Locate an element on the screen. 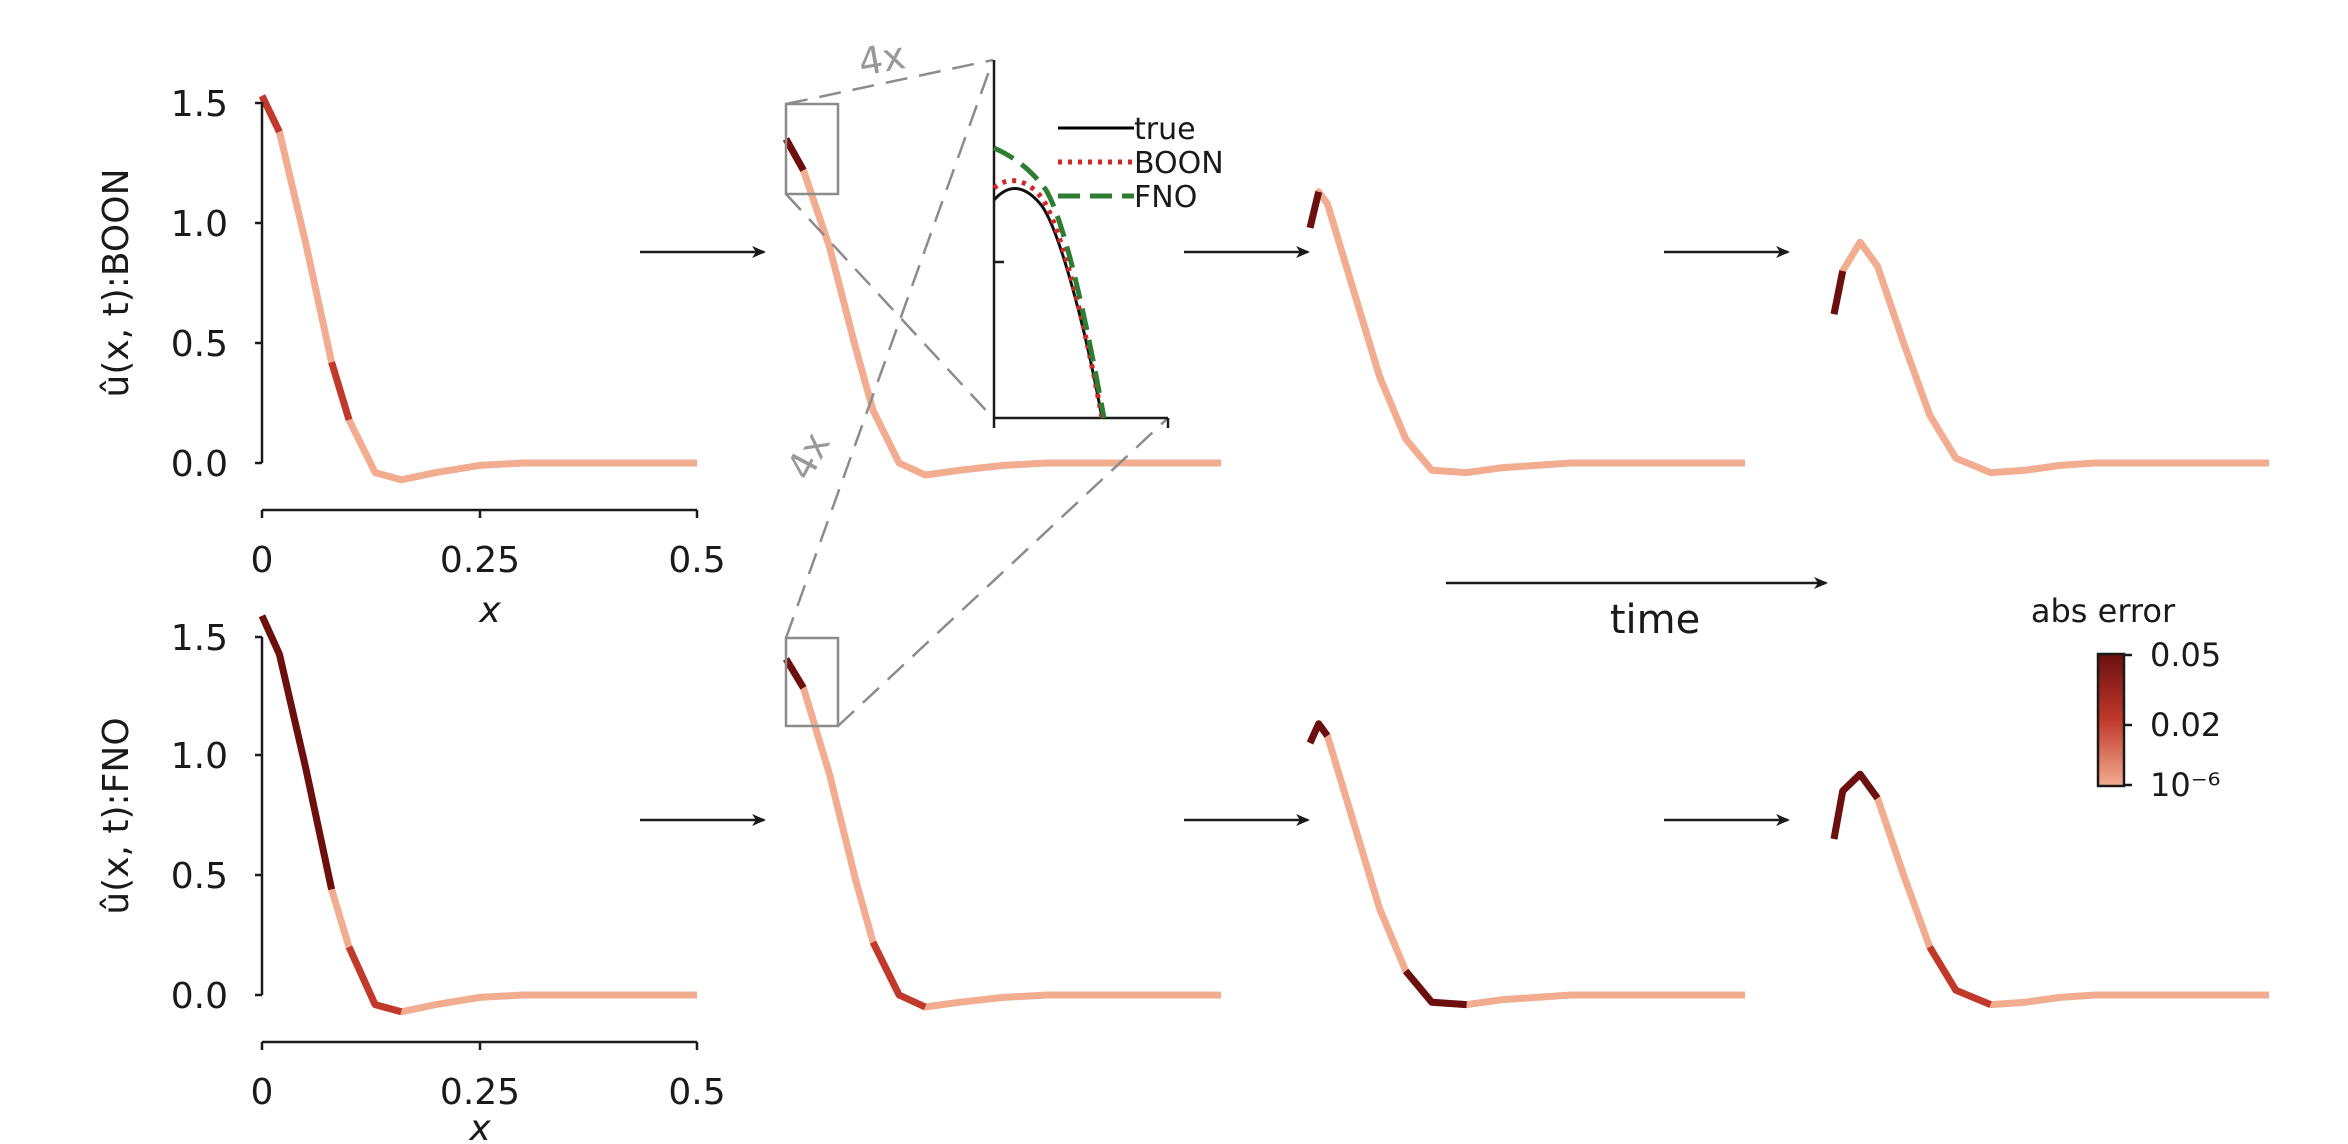  inset-legend: true BOON FNO is located at coordinates (1141, 163).